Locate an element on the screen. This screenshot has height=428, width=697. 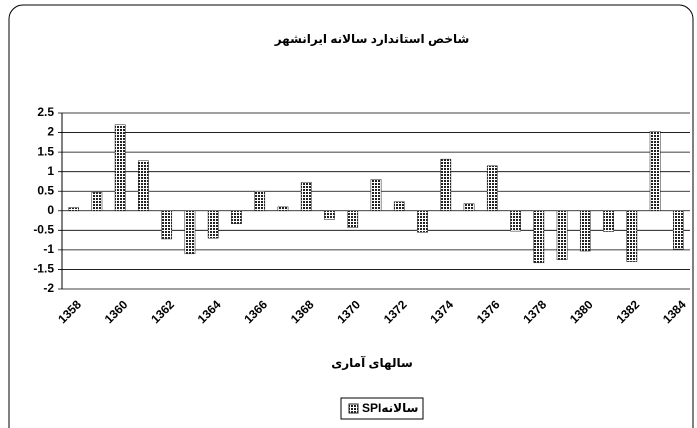
y-tick-label: -2 is located at coordinates (48, 288).